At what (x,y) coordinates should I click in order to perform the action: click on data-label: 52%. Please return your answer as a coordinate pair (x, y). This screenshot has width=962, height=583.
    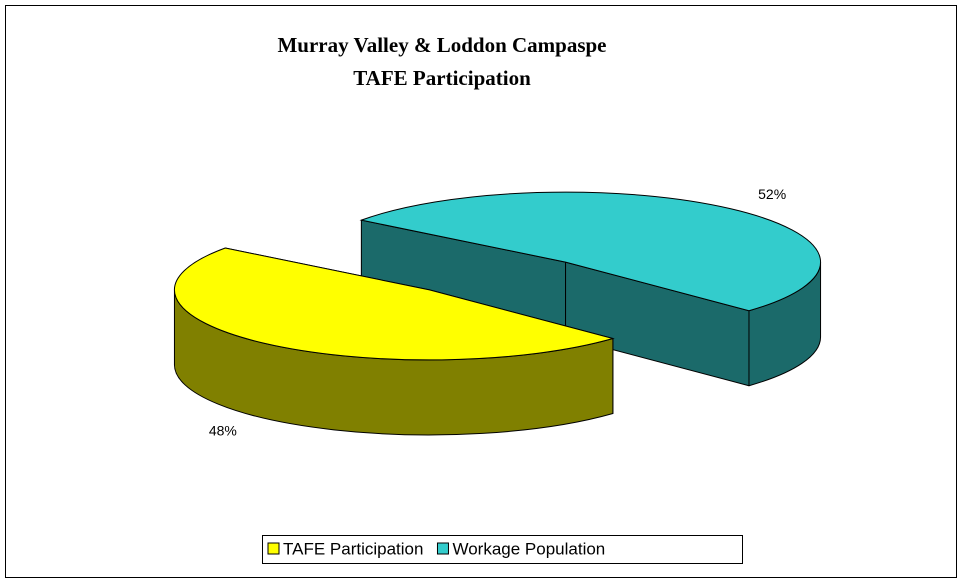
    Looking at the image, I should click on (772, 194).